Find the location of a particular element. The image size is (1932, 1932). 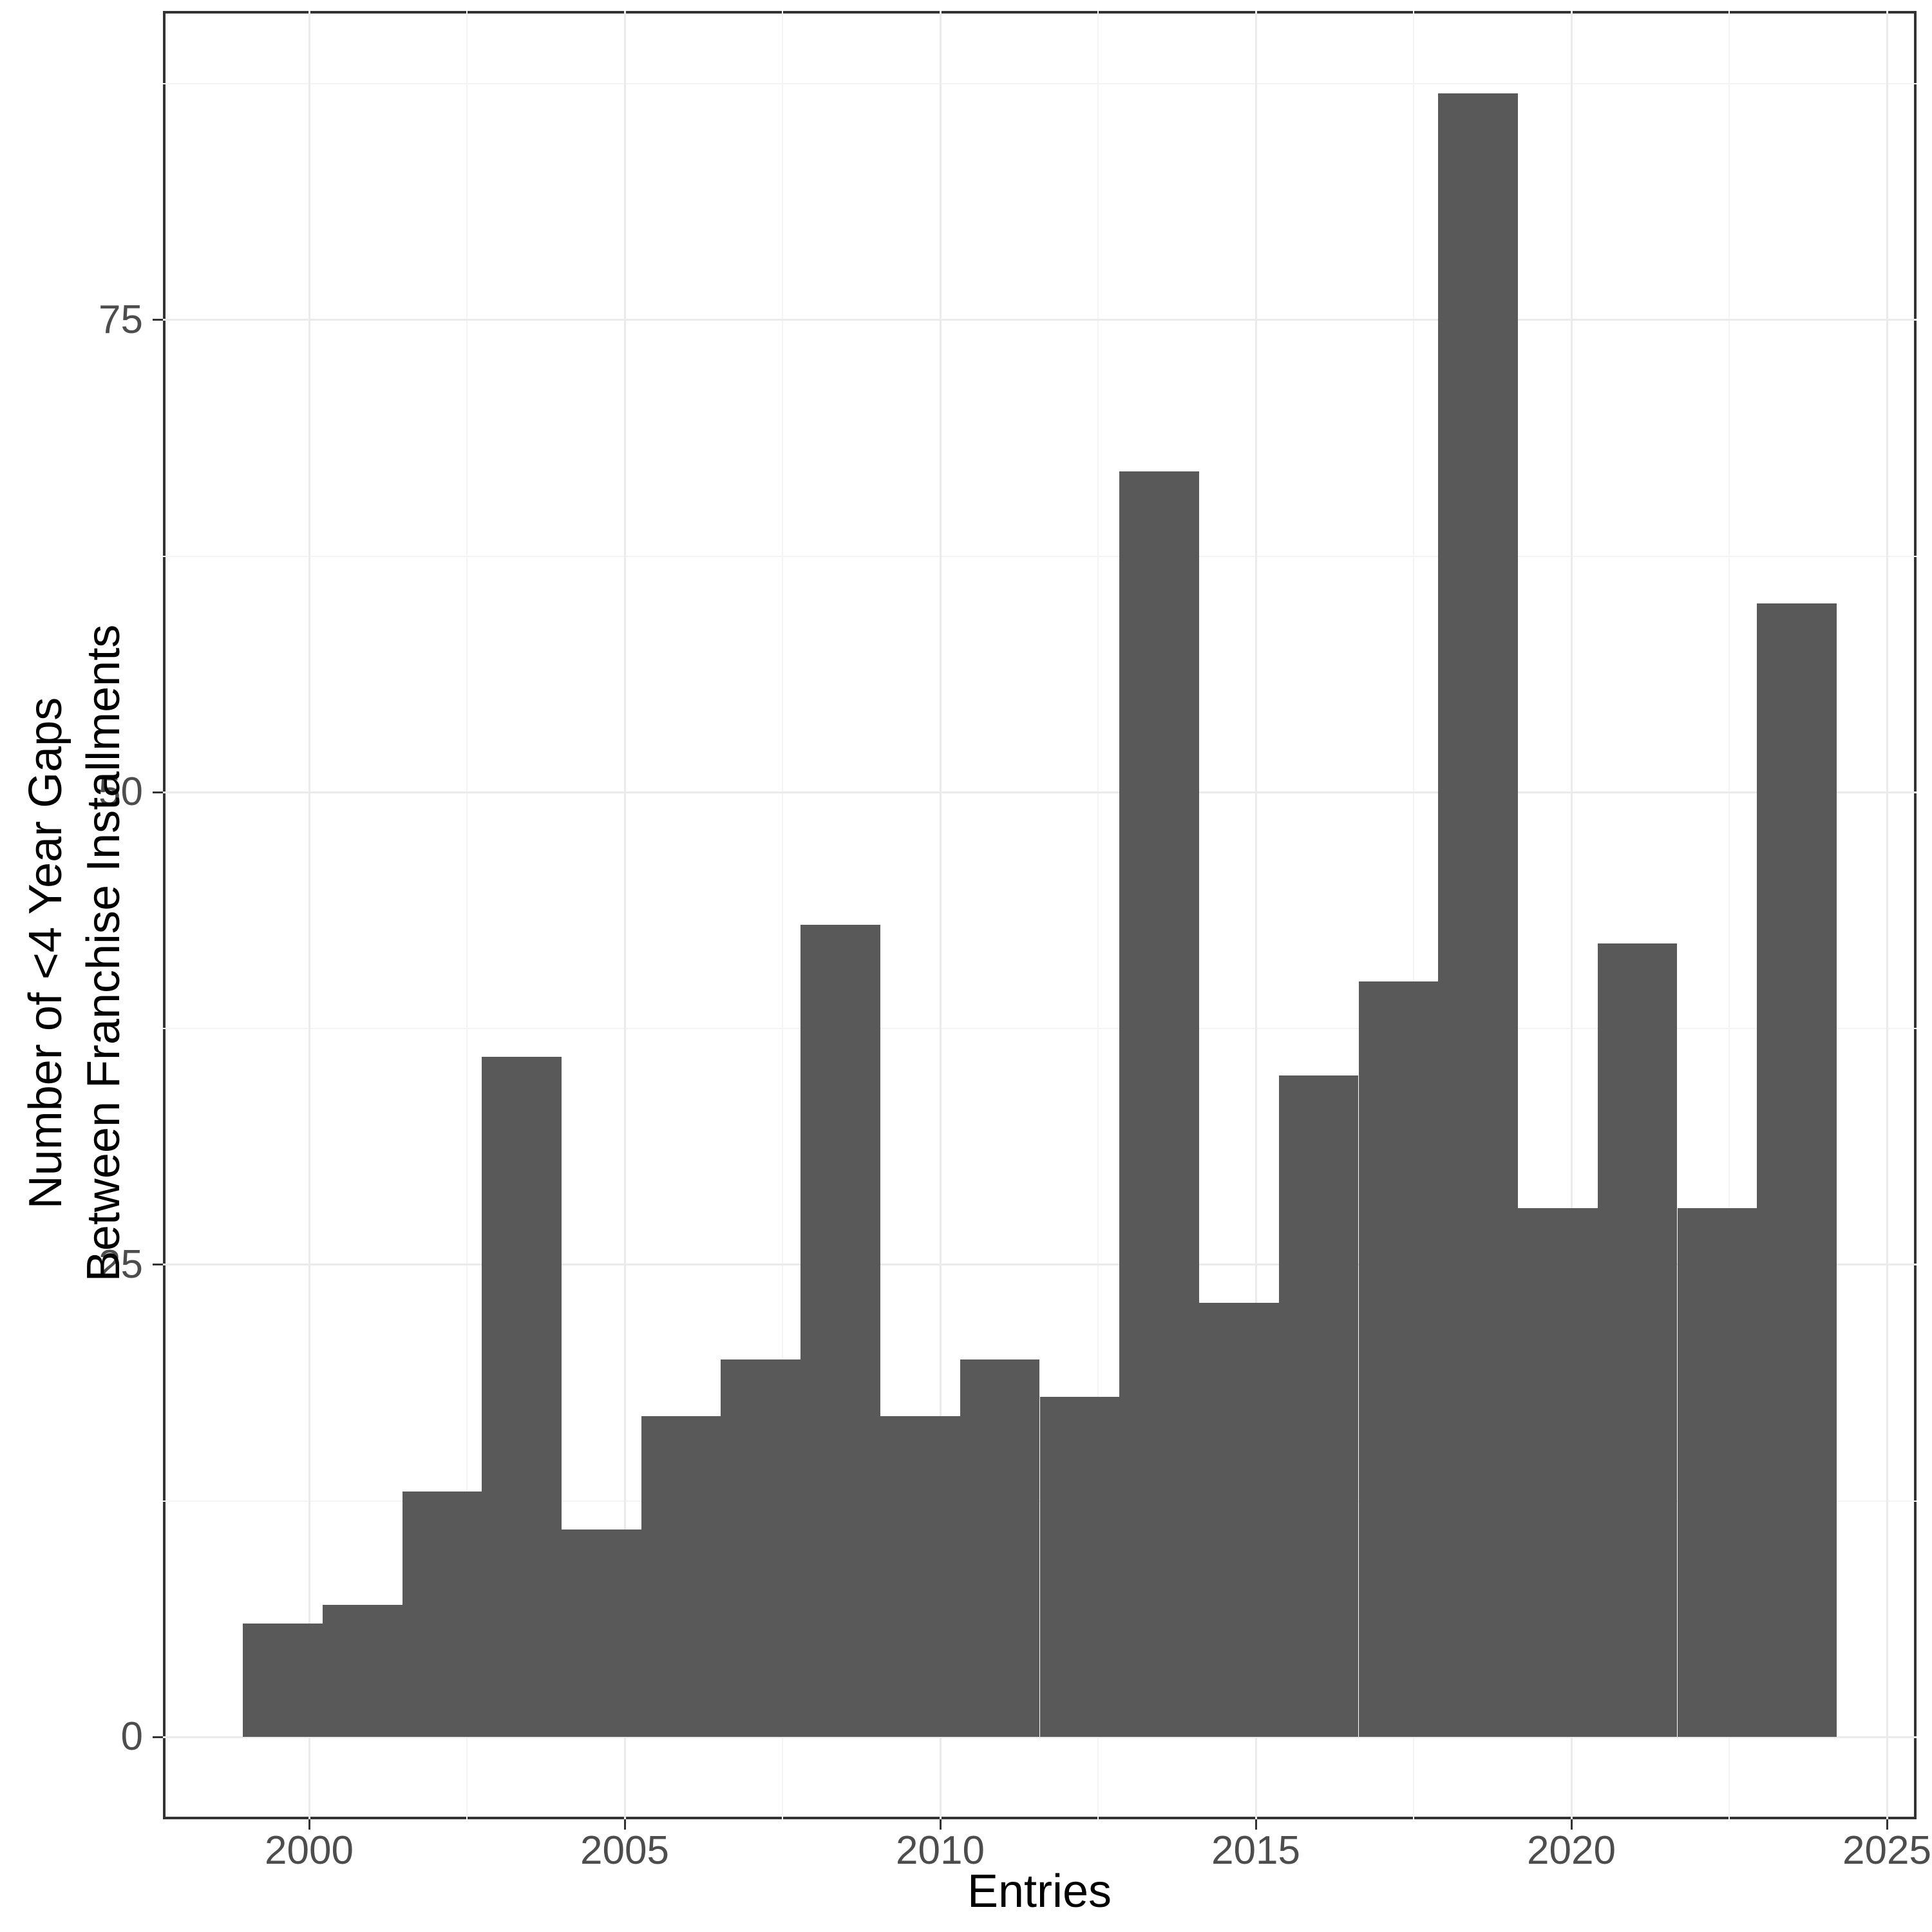

y-axis-tick-label: 75 is located at coordinates (121, 319).